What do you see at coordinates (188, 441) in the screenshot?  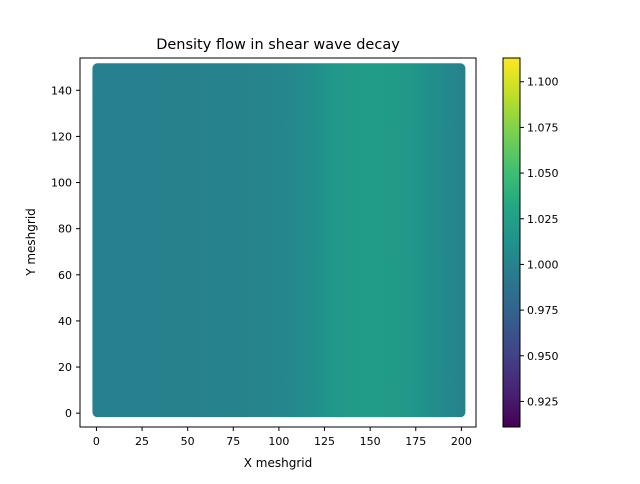 I see `x-tick-label: 50` at bounding box center [188, 441].